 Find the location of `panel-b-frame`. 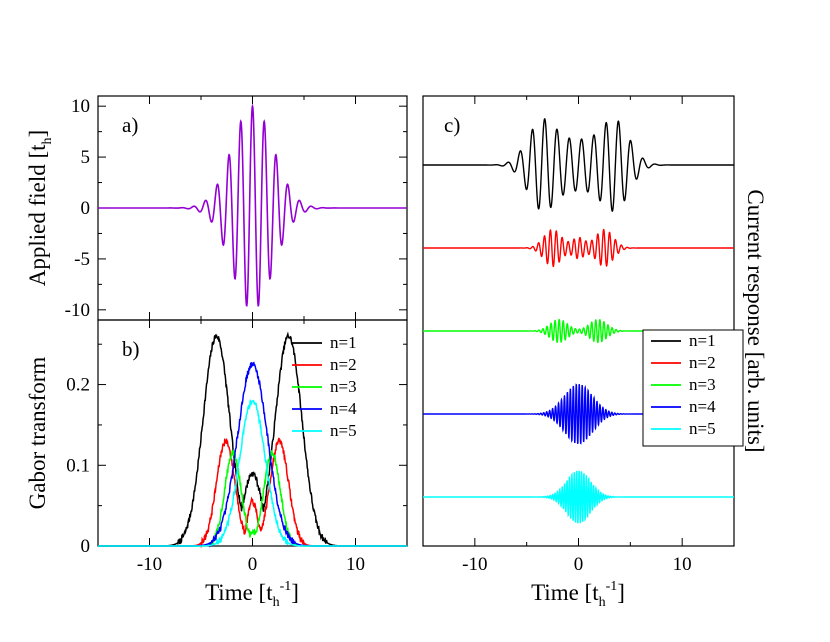

panel-b-frame is located at coordinates (252, 433).